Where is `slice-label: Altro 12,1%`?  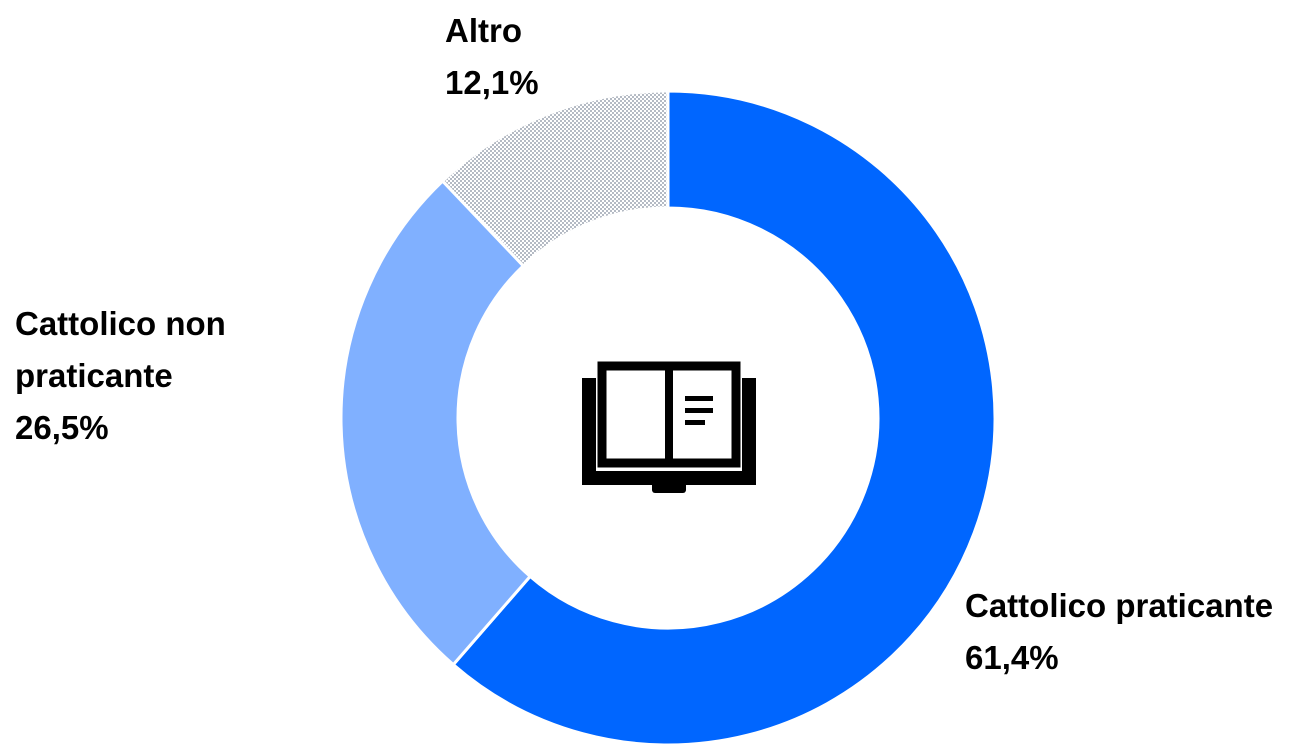 slice-label: Altro 12,1% is located at coordinates (545, 57).